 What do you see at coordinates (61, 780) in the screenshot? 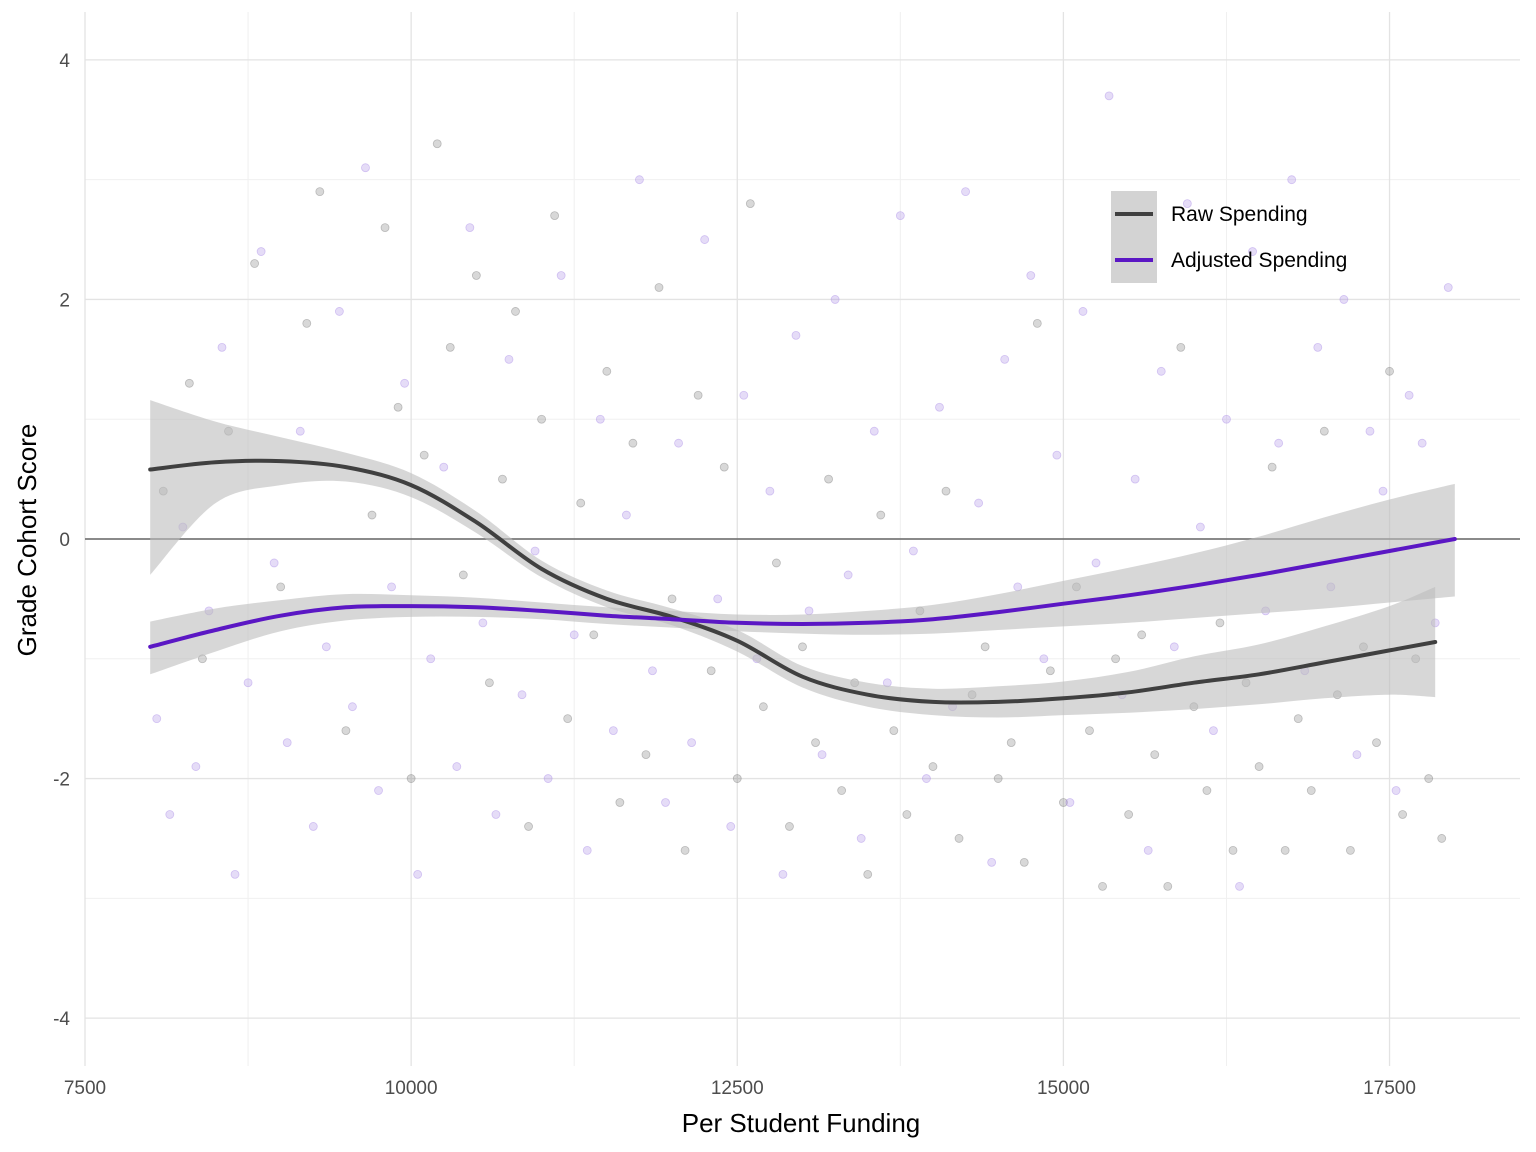
I see `y-tick-label: -2` at bounding box center [61, 780].